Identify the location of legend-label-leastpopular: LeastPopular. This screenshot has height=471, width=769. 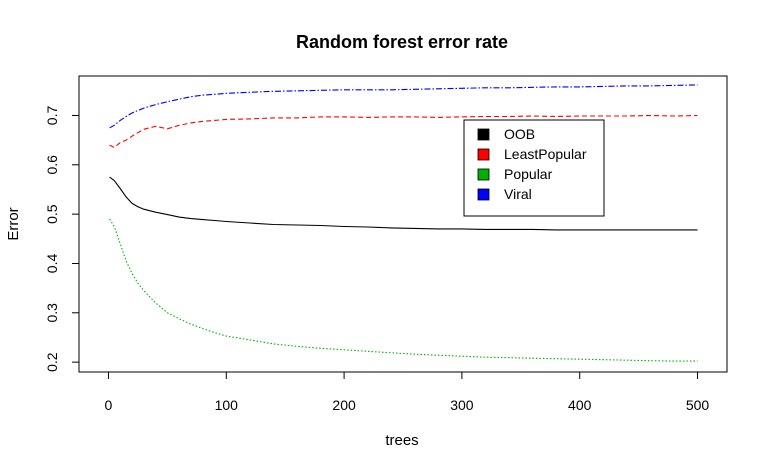
(545, 154).